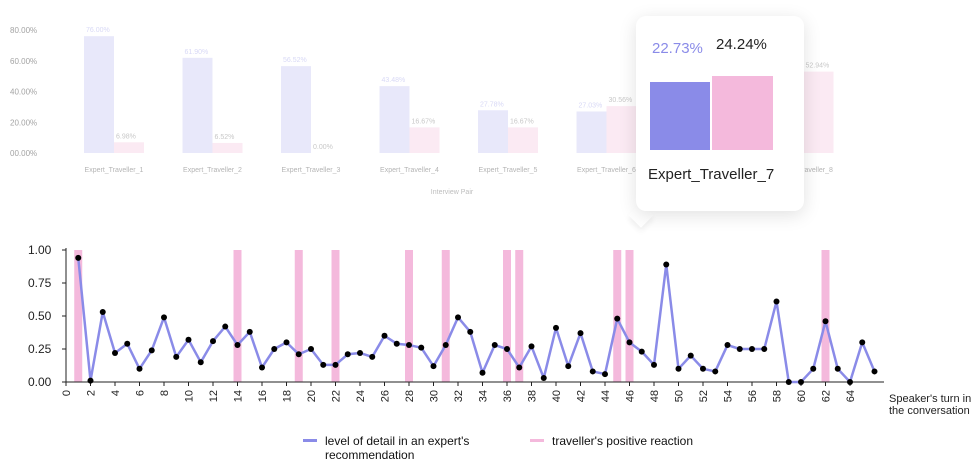 This screenshot has height=473, width=980. Describe the element at coordinates (126, 136) in the screenshot. I see `bar-data-label-2: 6.98%` at that location.